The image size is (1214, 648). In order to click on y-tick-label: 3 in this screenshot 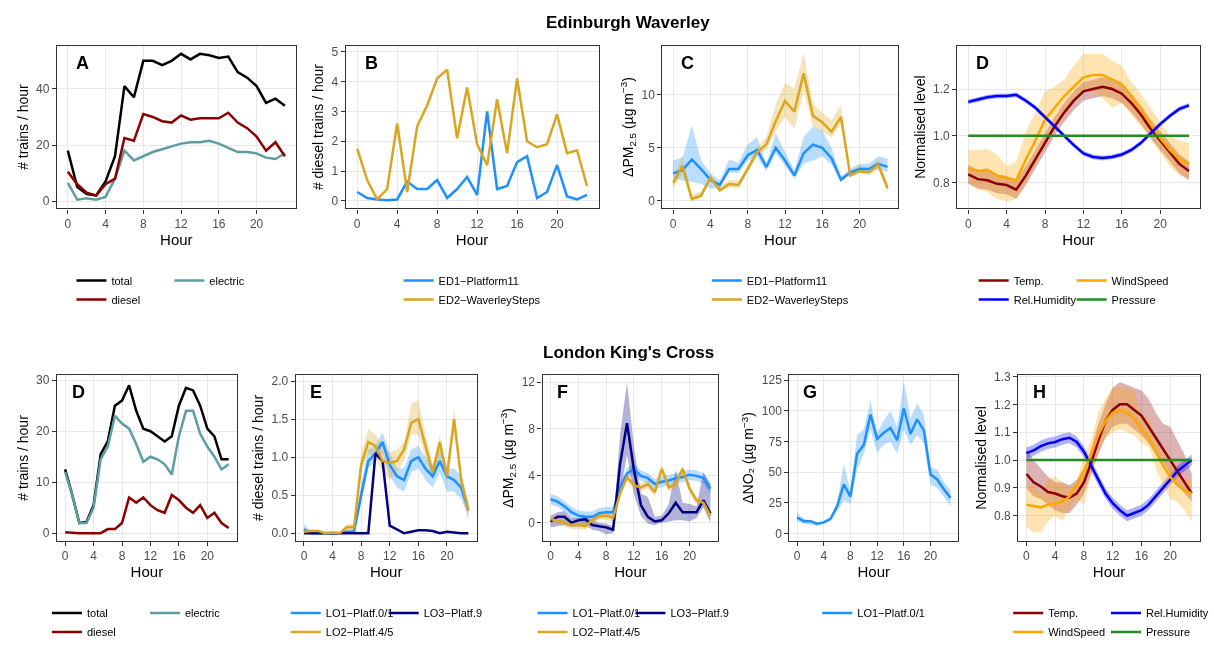, I will do `click(335, 111)`.